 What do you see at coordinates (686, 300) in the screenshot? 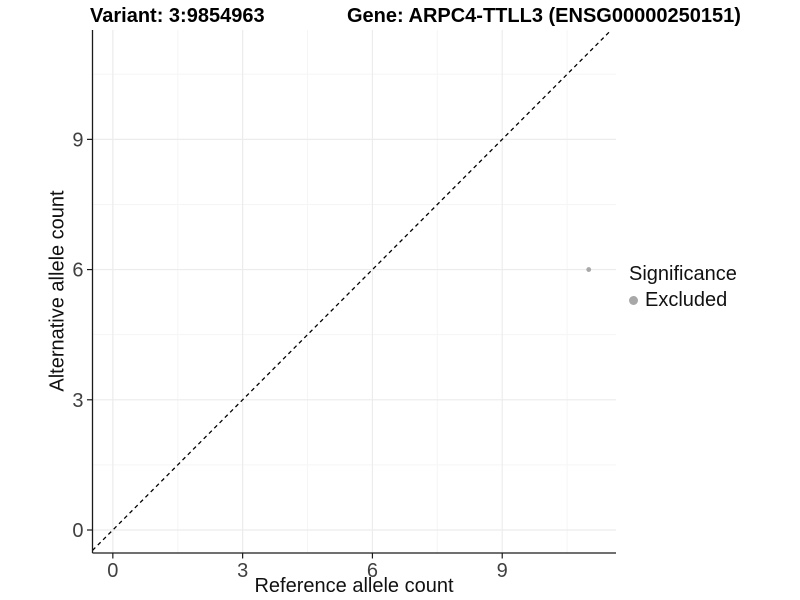
I see `legend-item-label: Excluded` at bounding box center [686, 300].